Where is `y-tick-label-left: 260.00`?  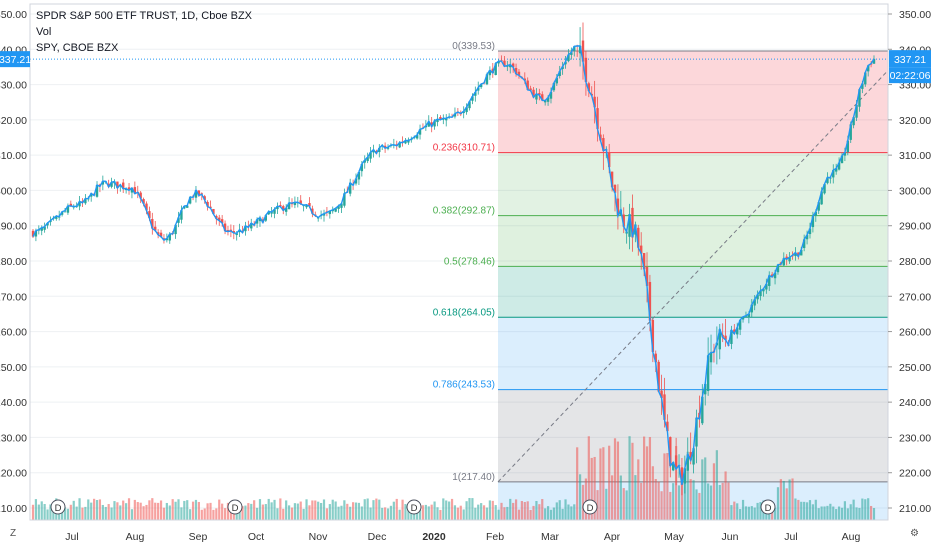
y-tick-label-left: 260.00 is located at coordinates (13, 333).